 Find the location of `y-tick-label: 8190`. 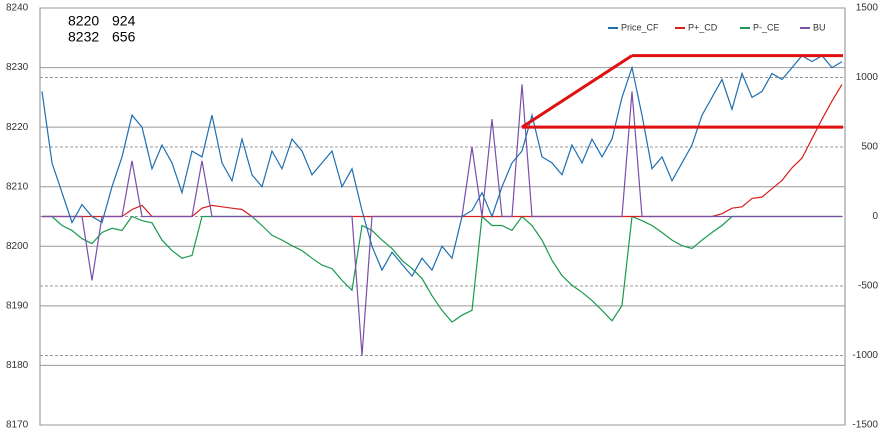

y-tick-label: 8190 is located at coordinates (17, 305).